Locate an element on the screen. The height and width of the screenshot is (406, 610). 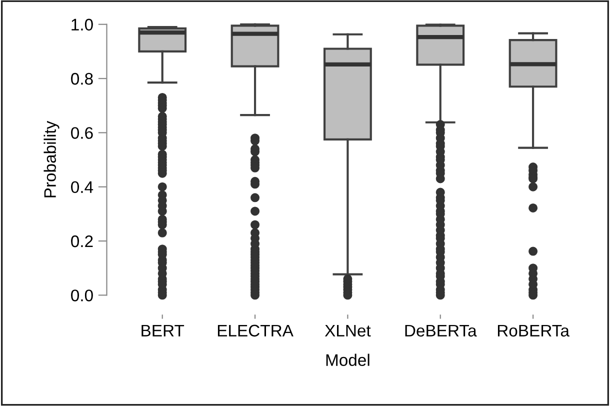
x-axis-title: Model is located at coordinates (348, 360).